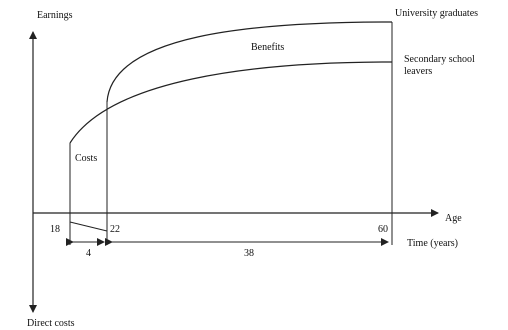  What do you see at coordinates (418, 71) in the screenshot?
I see `secondary-label-line2: leavers` at bounding box center [418, 71].